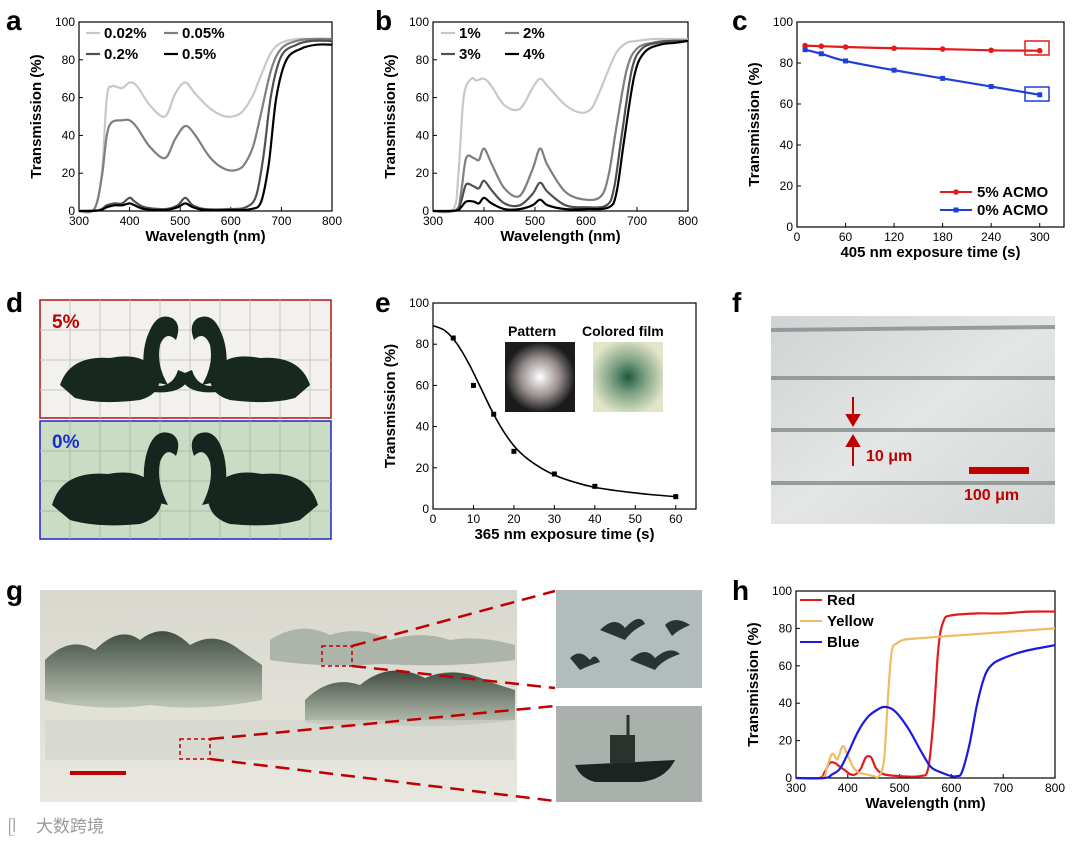 This screenshot has height=844, width=1080. What do you see at coordinates (628, 377) in the screenshot?
I see `colored-film-image` at bounding box center [628, 377].